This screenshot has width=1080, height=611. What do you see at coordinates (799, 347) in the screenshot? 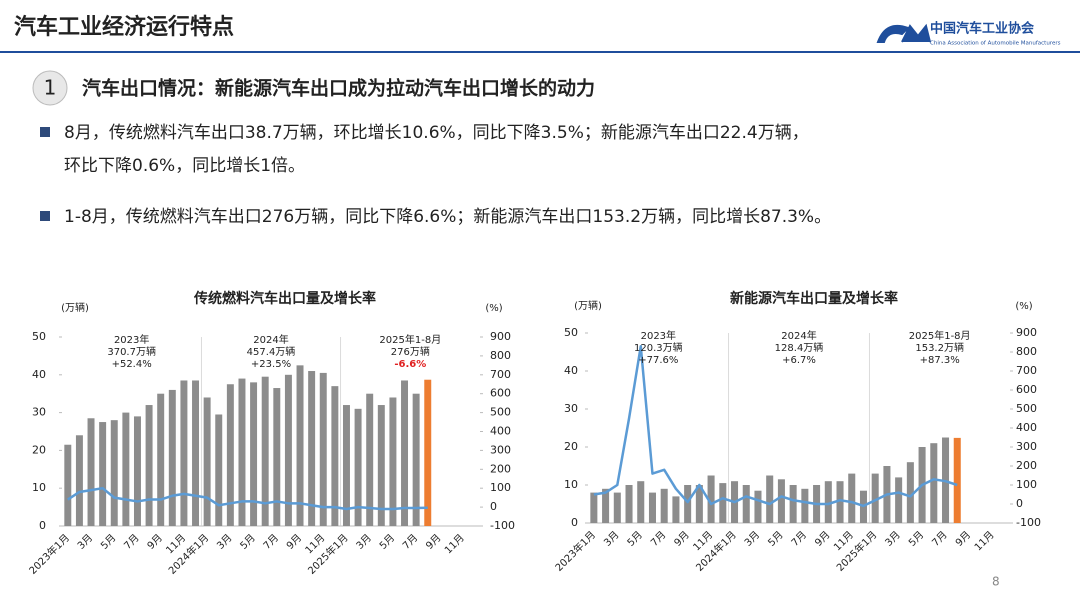
I see `annotation: 128.4万辆` at bounding box center [799, 347].